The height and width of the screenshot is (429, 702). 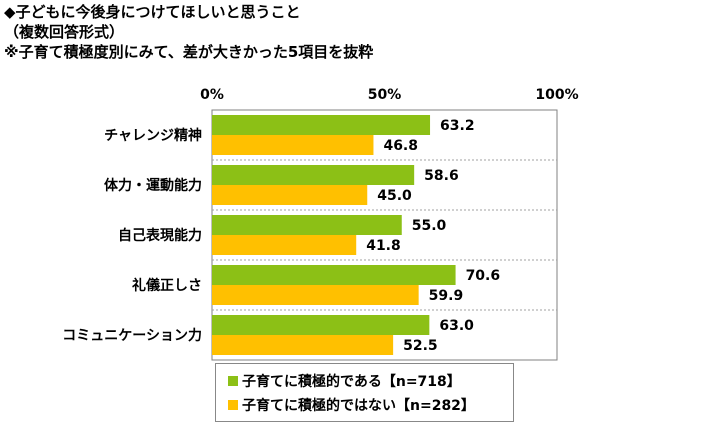 What do you see at coordinates (383, 246) in the screenshot?
I see `data-label: 41.8` at bounding box center [383, 246].